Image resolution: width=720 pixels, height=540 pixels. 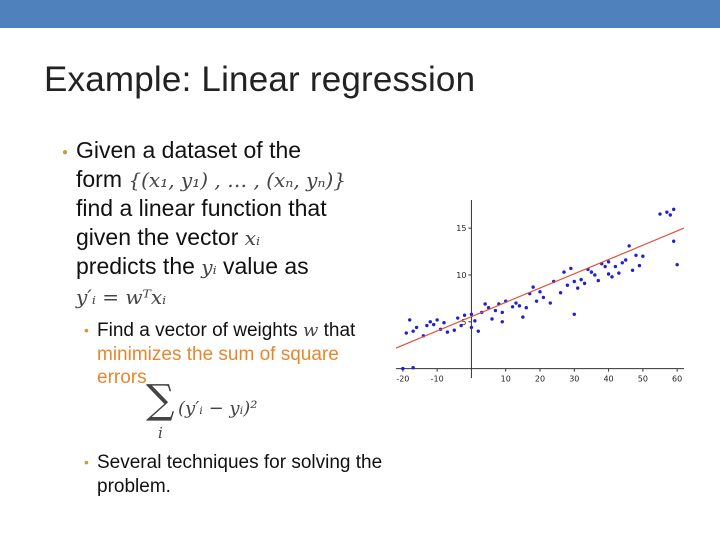 What do you see at coordinates (643, 379) in the screenshot?
I see `x-tick-label: 50` at bounding box center [643, 379].